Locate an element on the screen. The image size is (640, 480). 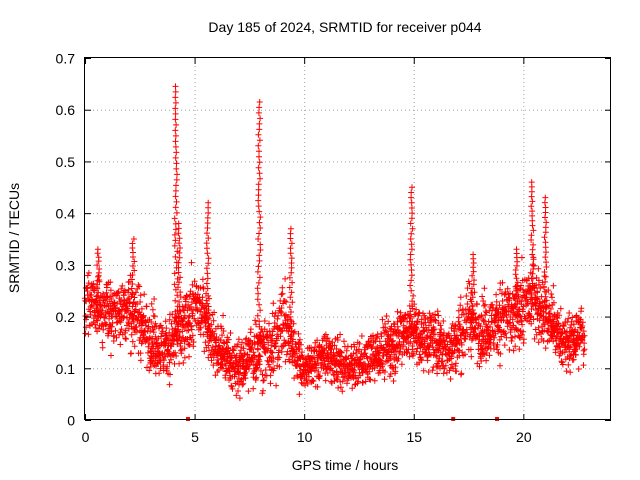
x-tick-label: 20 is located at coordinates (524, 437).